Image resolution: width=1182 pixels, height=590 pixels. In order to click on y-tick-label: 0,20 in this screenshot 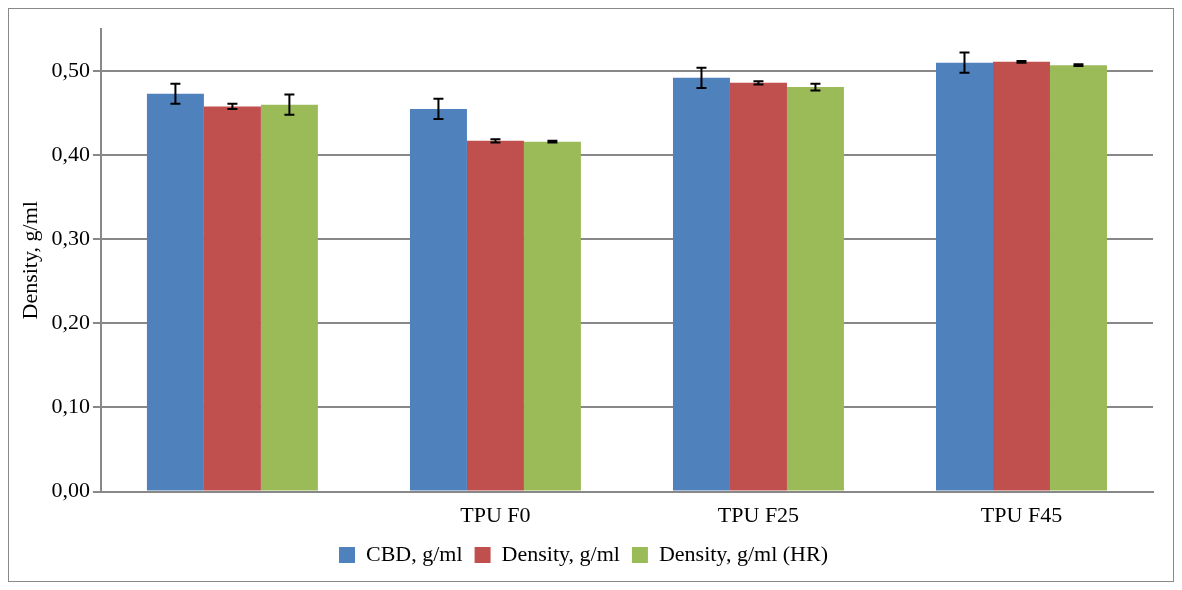, I will do `click(70, 322)`.